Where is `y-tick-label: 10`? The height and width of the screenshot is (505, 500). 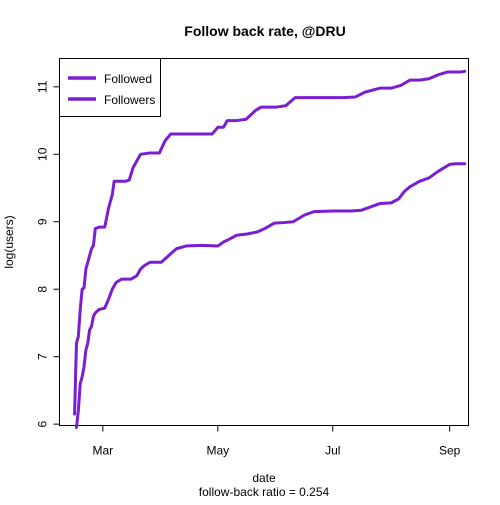 y-tick-label: 10 is located at coordinates (43, 154).